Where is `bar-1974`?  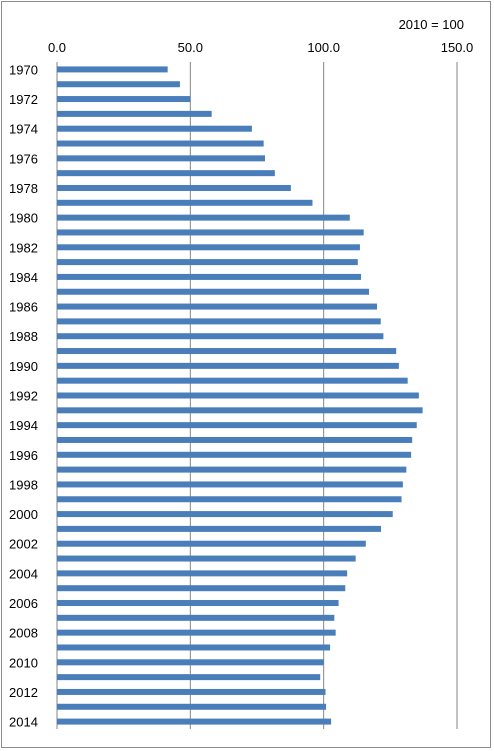 bar-1974 is located at coordinates (154, 128).